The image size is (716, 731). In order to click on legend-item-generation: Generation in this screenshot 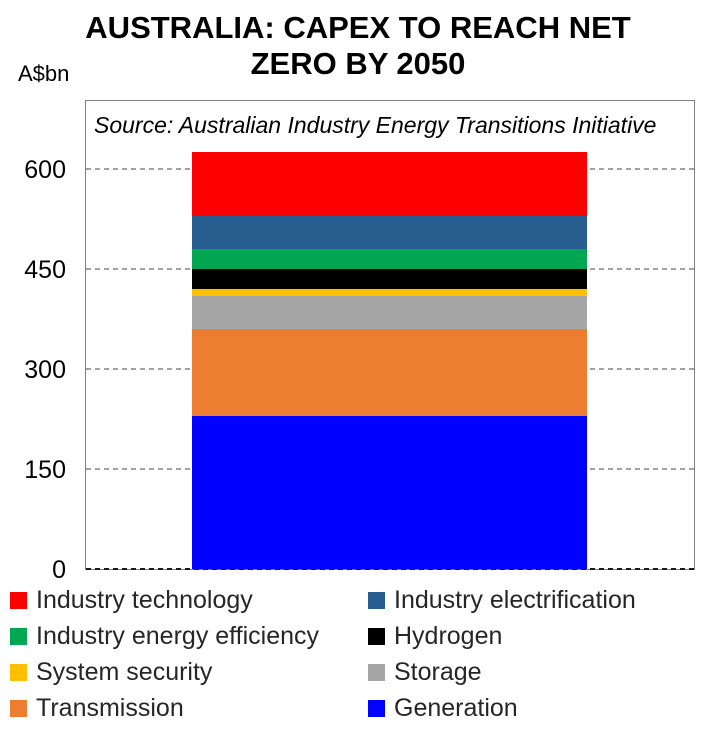, I will do `click(539, 708)`.